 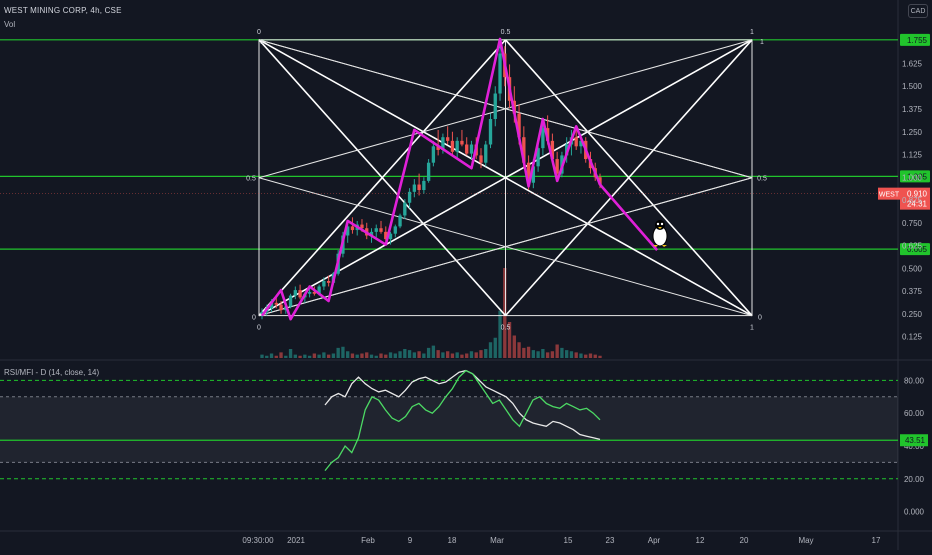 What do you see at coordinates (654, 540) in the screenshot?
I see `time-tick-label: Apr` at bounding box center [654, 540].